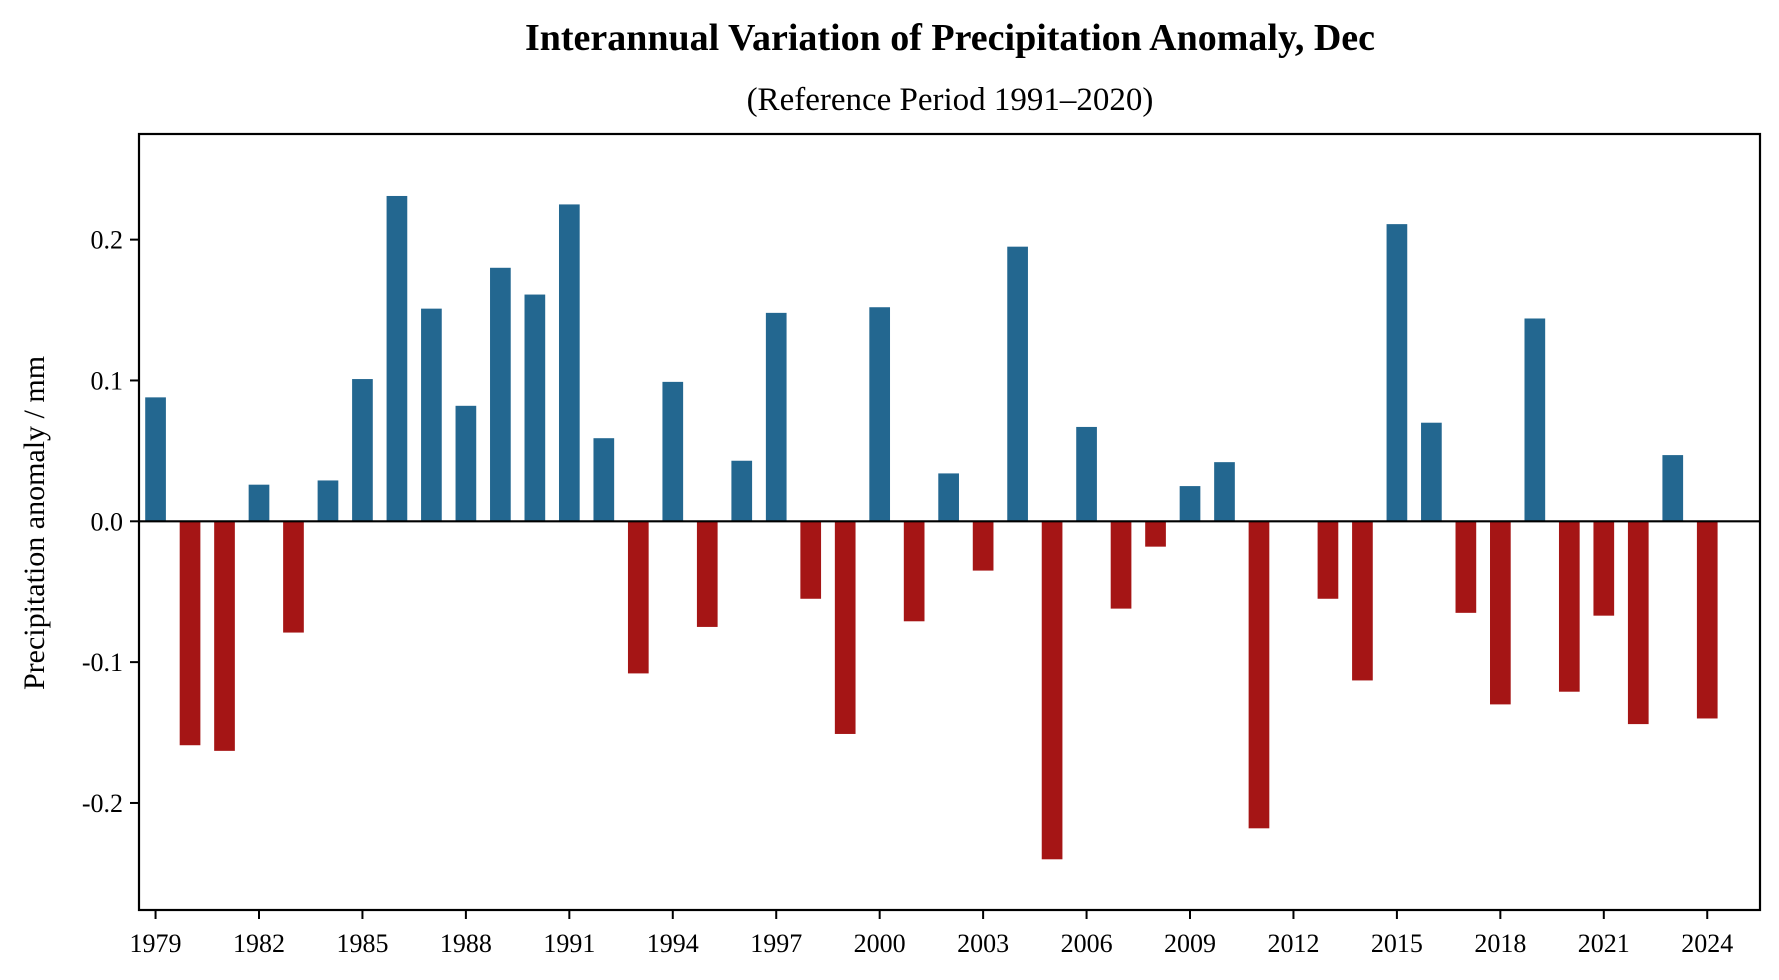 This screenshot has height=980, width=1779. Describe the element at coordinates (638, 597) in the screenshot. I see `bar-1993` at that location.